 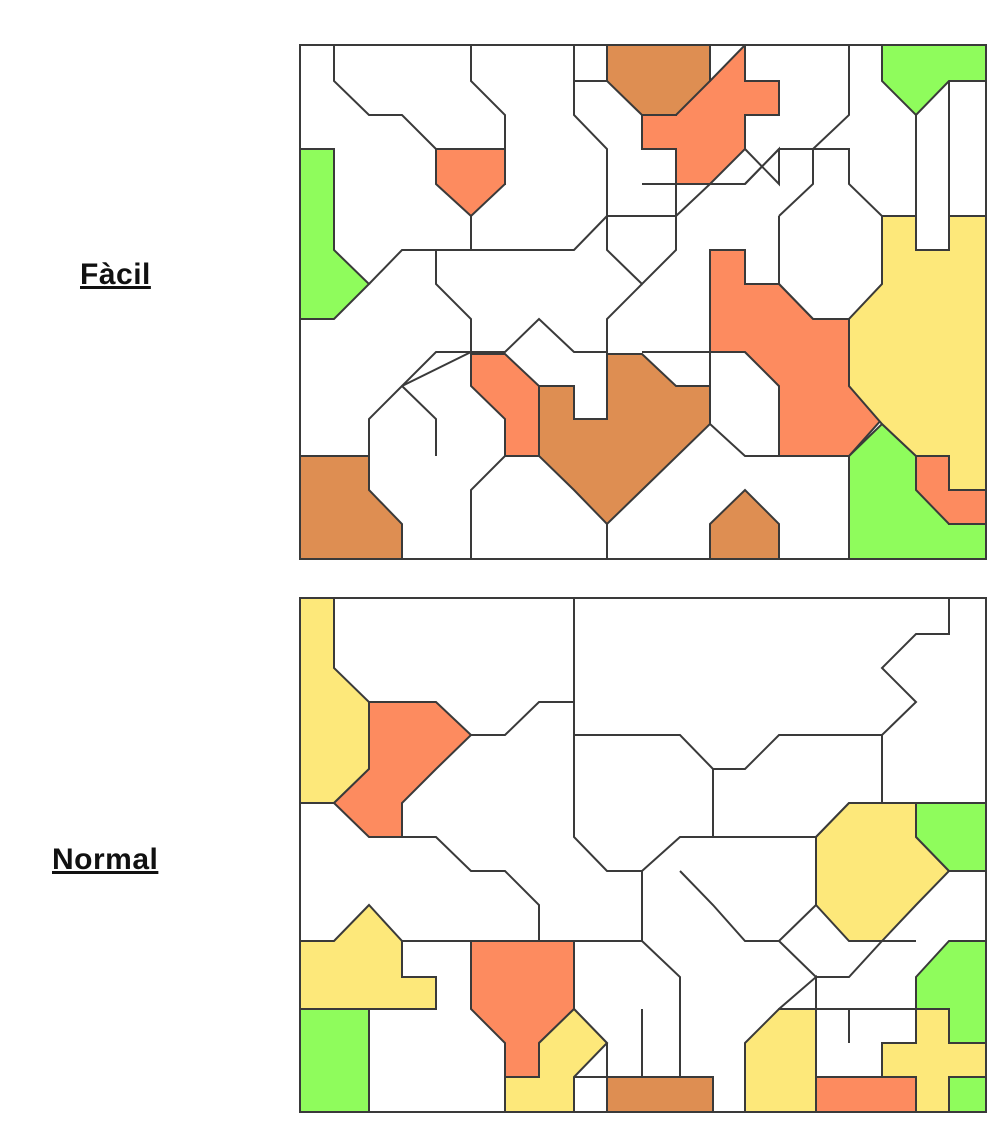 What do you see at coordinates (917, 353) in the screenshot?
I see `region-yellow` at bounding box center [917, 353].